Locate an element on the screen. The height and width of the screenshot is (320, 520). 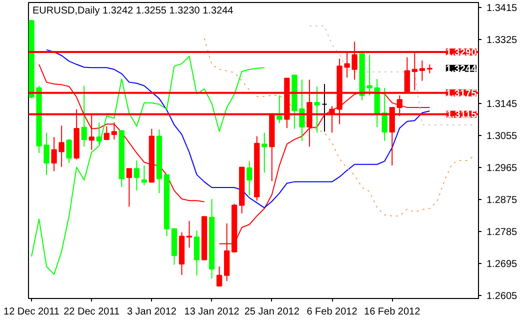
y-tick-label: 1.2695 is located at coordinates (502, 264).